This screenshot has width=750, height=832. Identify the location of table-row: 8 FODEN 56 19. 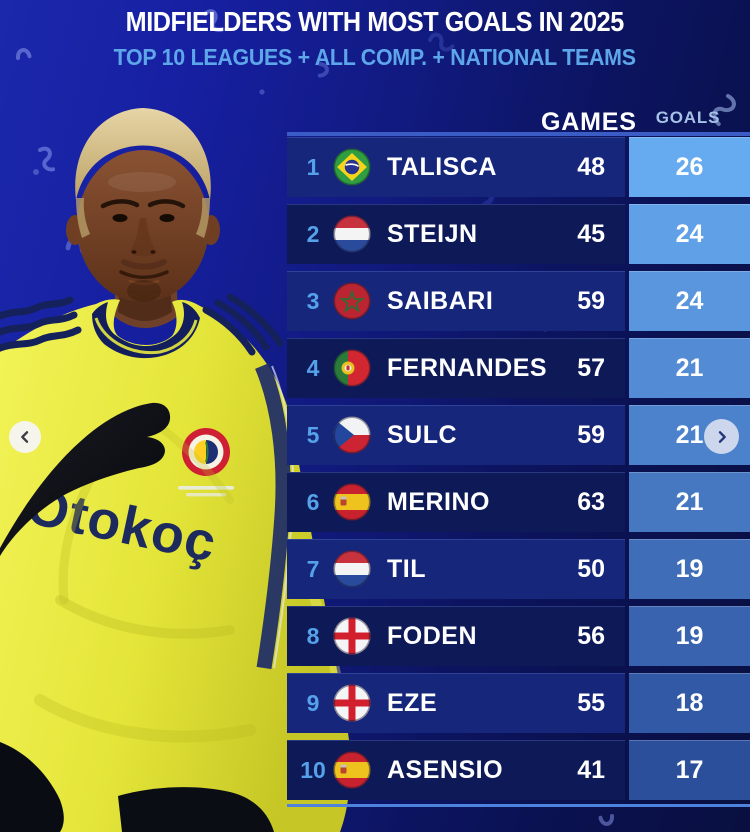
(518, 636).